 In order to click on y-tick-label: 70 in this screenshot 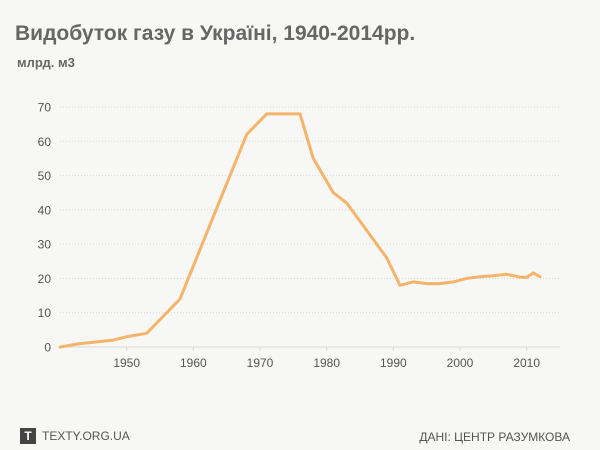, I will do `click(45, 108)`.